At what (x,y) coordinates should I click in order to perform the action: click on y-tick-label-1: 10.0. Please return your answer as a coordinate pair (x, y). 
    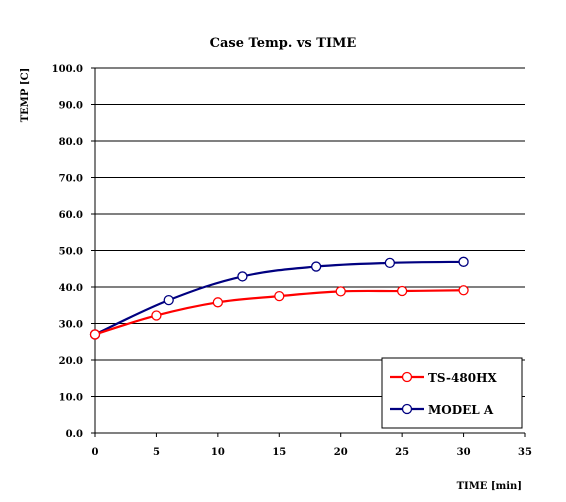
    Looking at the image, I should click on (71, 398).